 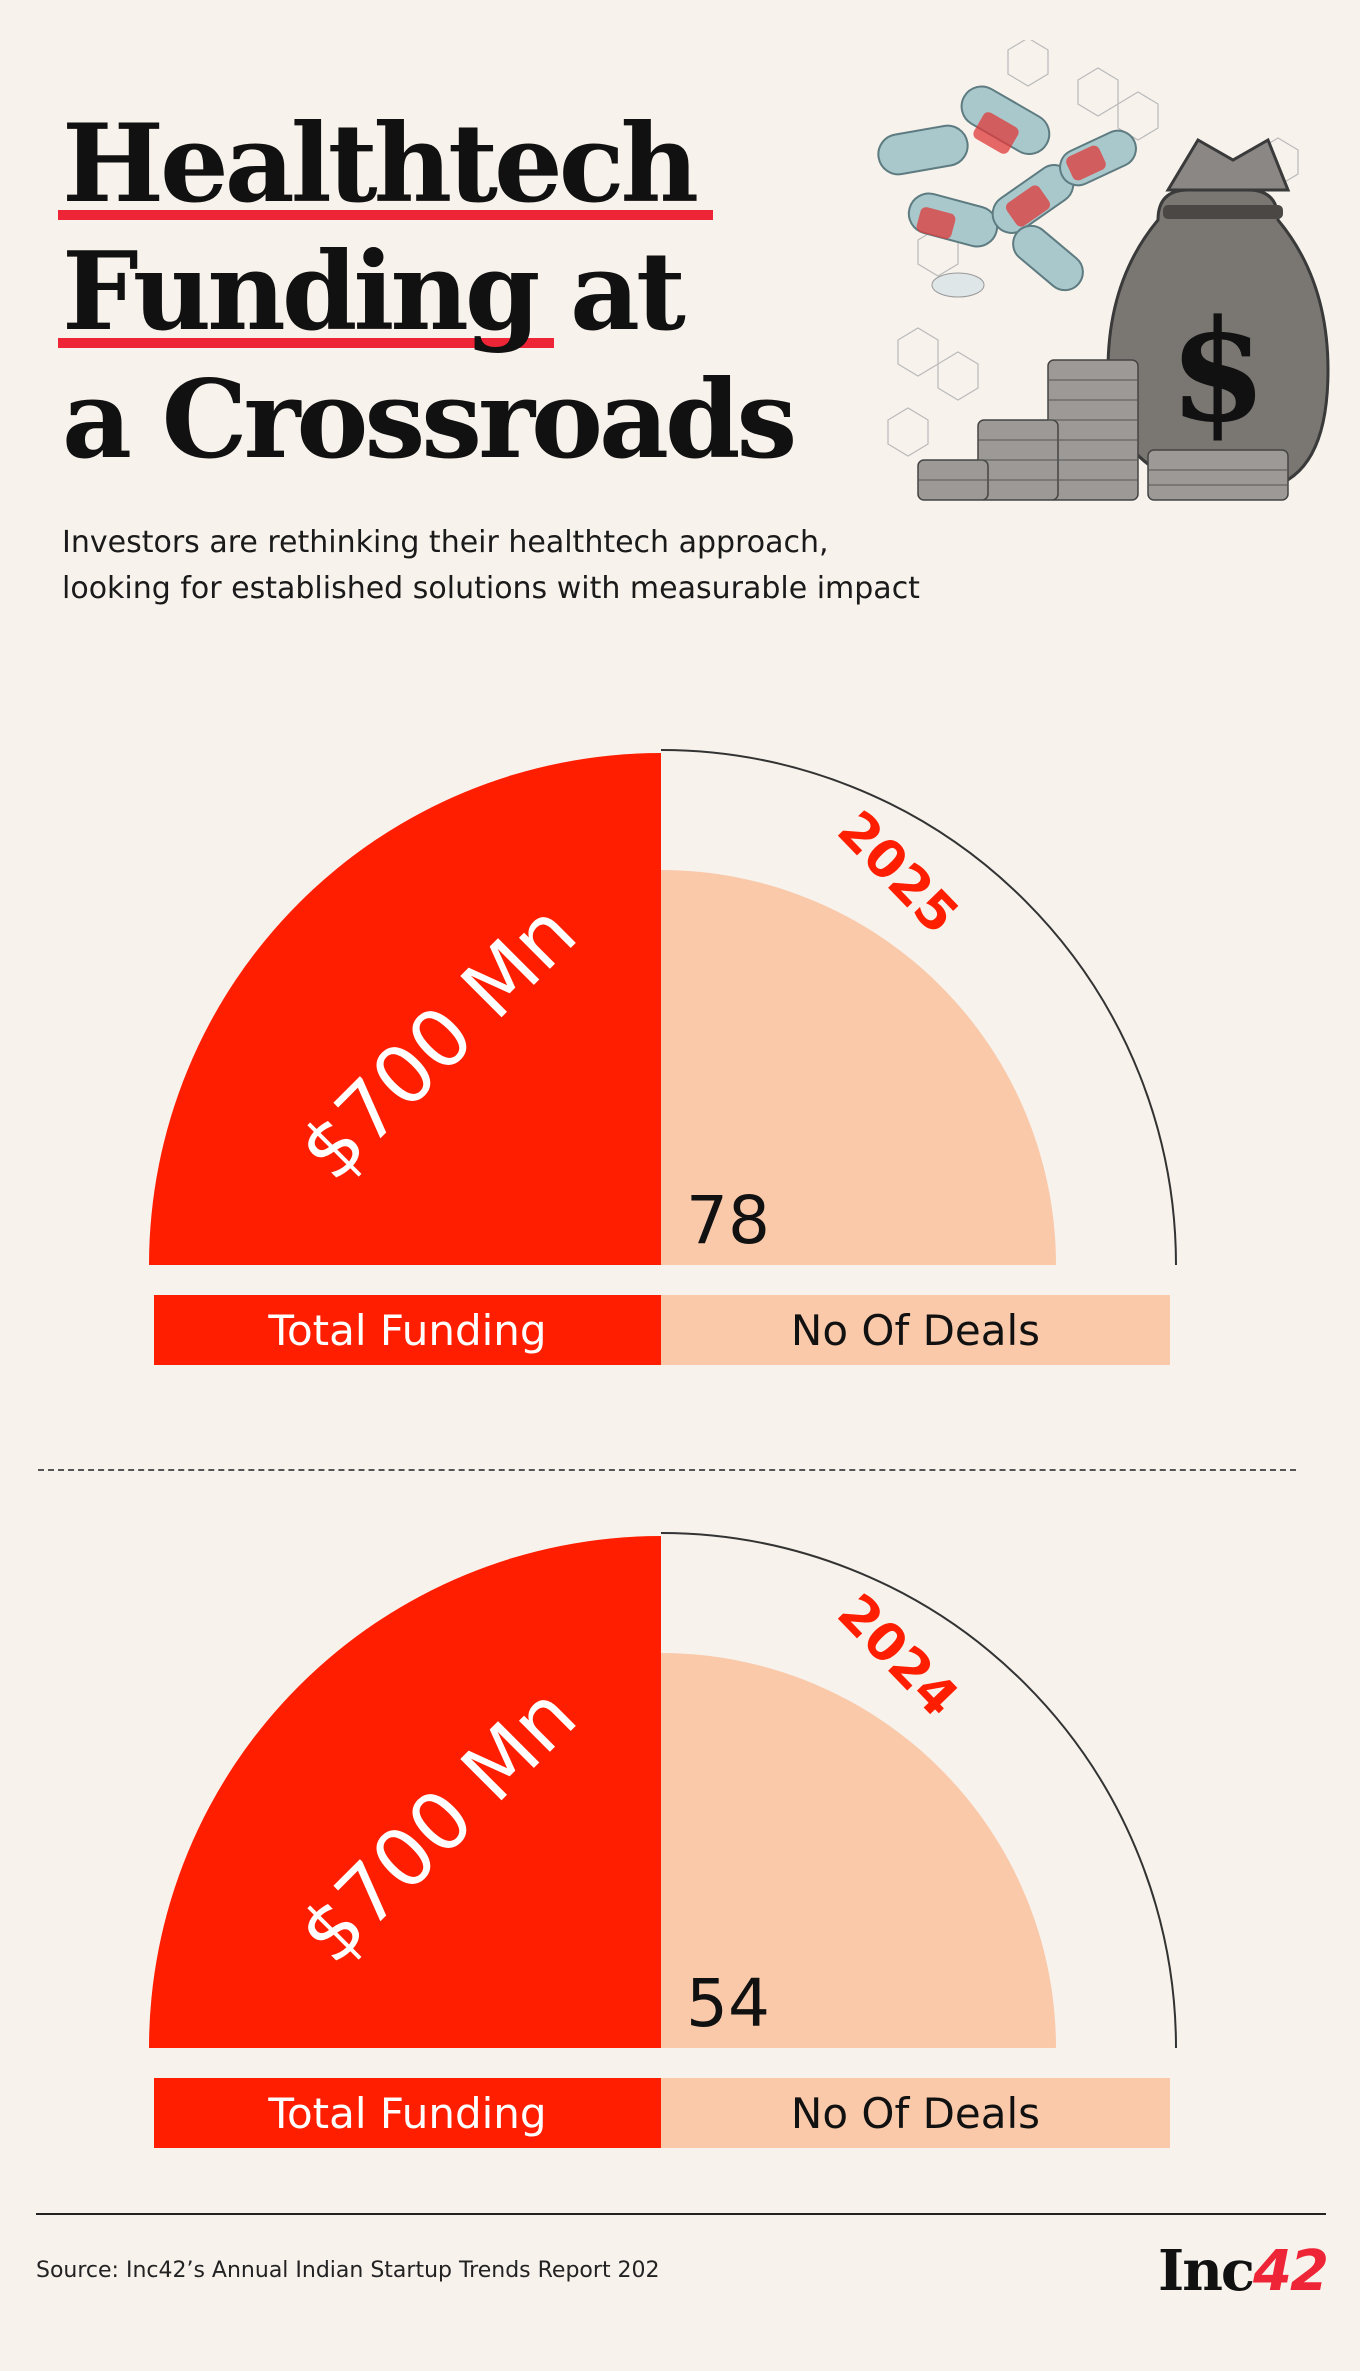 What do you see at coordinates (1098, 276) in the screenshot?
I see `money-bag-and-pills-icon: $` at bounding box center [1098, 276].